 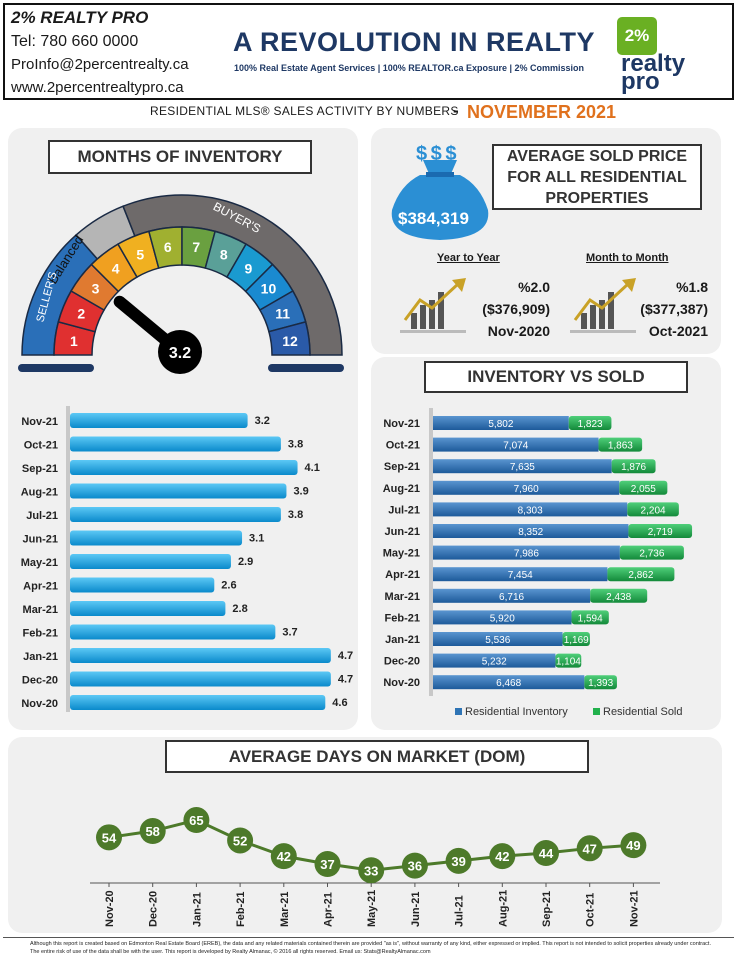 What do you see at coordinates (40, 610) in the screenshot?
I see `moi-category-label: Mar-21` at bounding box center [40, 610].